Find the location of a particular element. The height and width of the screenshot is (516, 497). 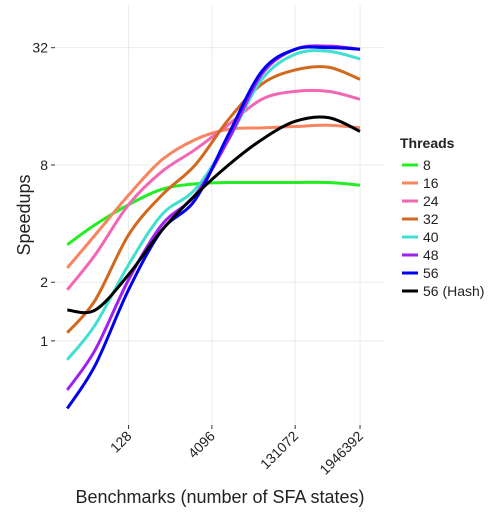

y-tick-label: 8 is located at coordinates (44, 165).